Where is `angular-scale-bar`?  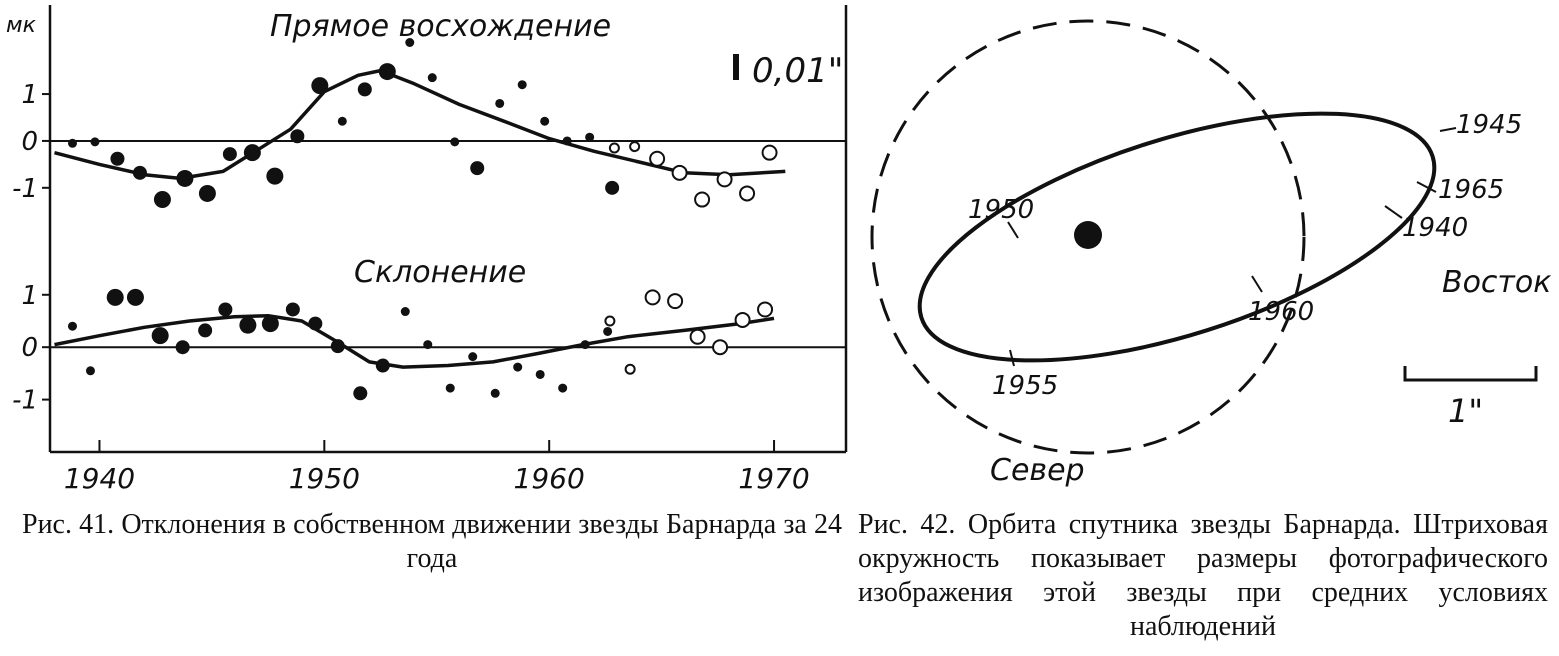
angular-scale-bar is located at coordinates (1470, 374).